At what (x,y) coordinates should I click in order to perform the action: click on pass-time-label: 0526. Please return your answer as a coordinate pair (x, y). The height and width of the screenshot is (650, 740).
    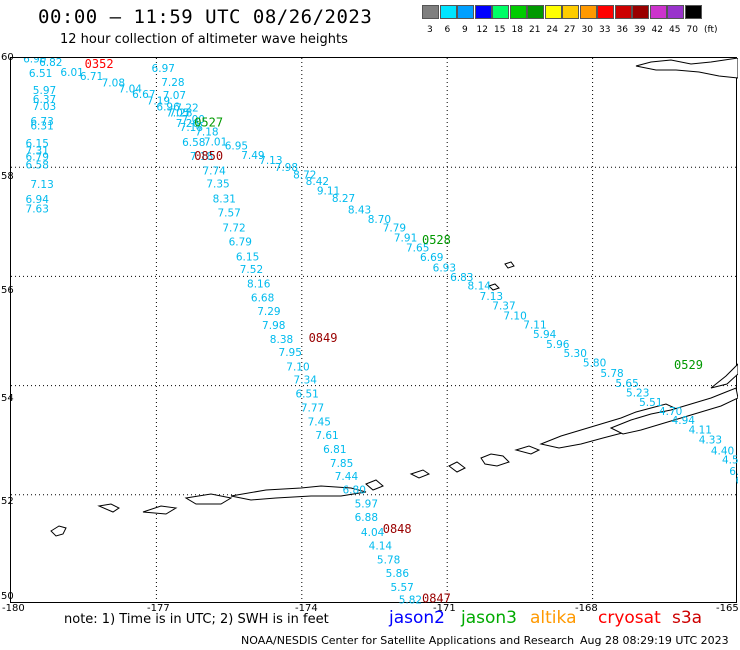
    Looking at the image, I should click on (82, 59).